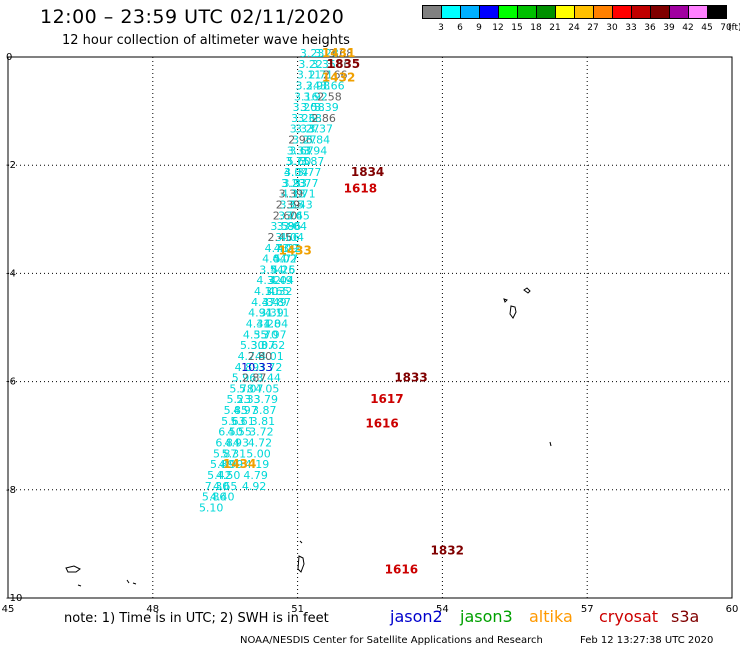  I want to click on swh-value: 3.35, so click(323, 64).